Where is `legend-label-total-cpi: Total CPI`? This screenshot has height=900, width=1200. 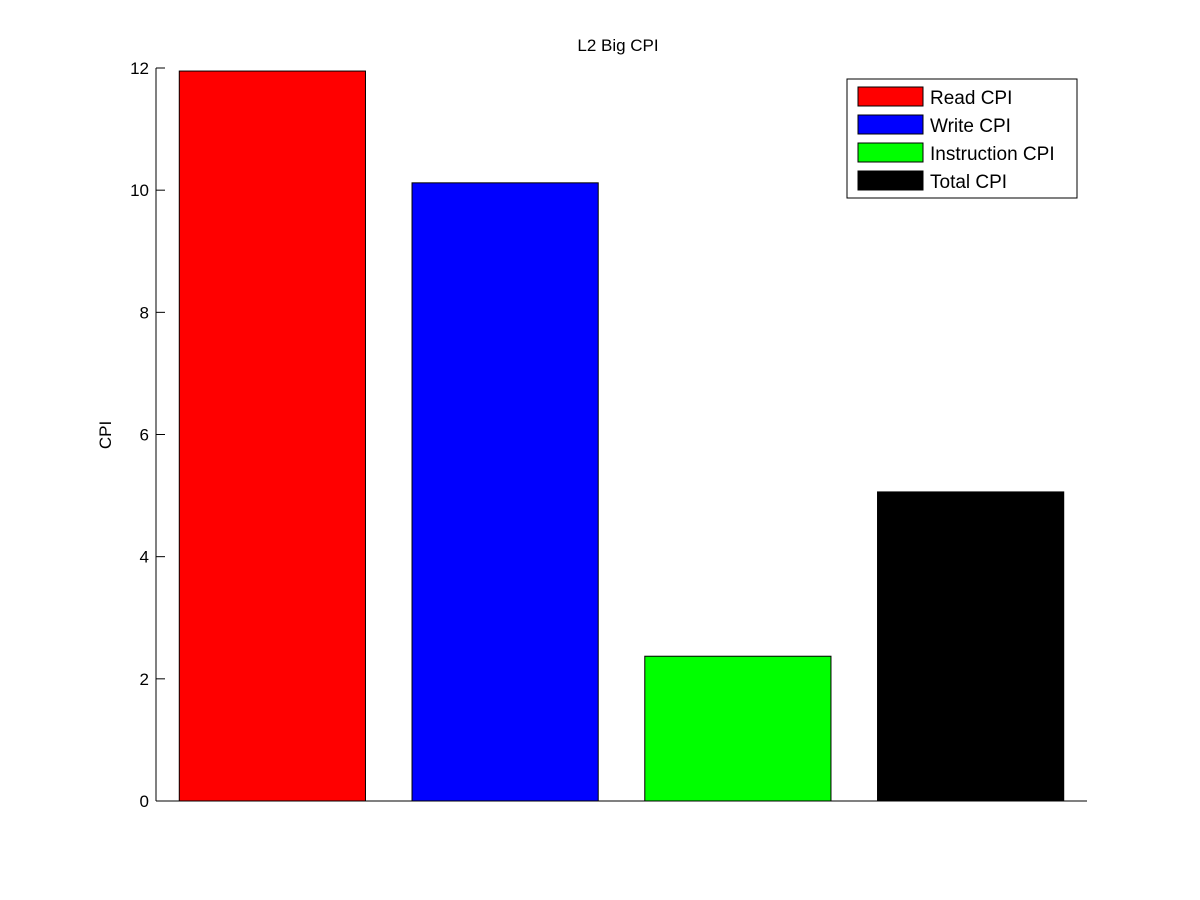
legend-label-total-cpi: Total CPI is located at coordinates (968, 182).